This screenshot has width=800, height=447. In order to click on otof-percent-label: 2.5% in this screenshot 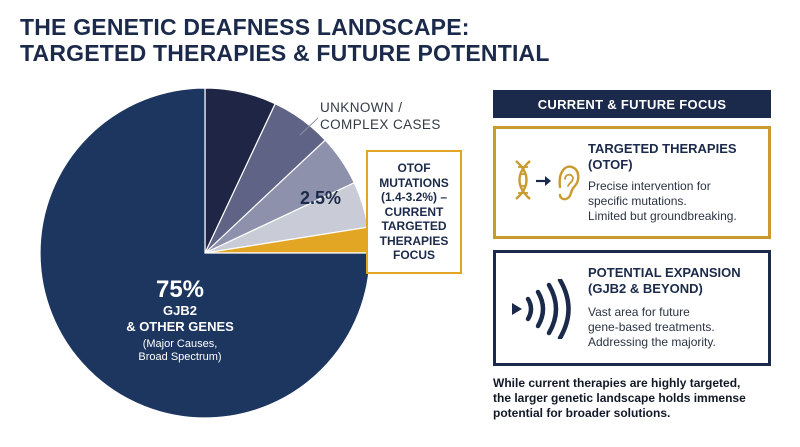, I will do `click(321, 198)`.